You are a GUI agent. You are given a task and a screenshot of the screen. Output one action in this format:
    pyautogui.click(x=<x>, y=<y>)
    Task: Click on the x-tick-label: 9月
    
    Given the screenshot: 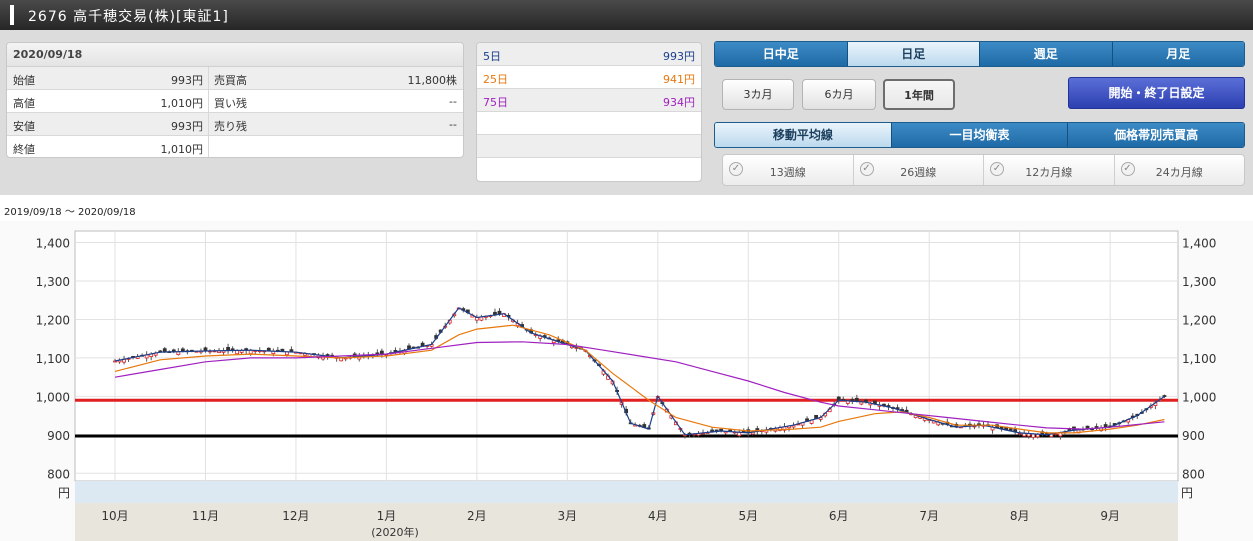 What is the action you would take?
    pyautogui.click(x=1110, y=516)
    